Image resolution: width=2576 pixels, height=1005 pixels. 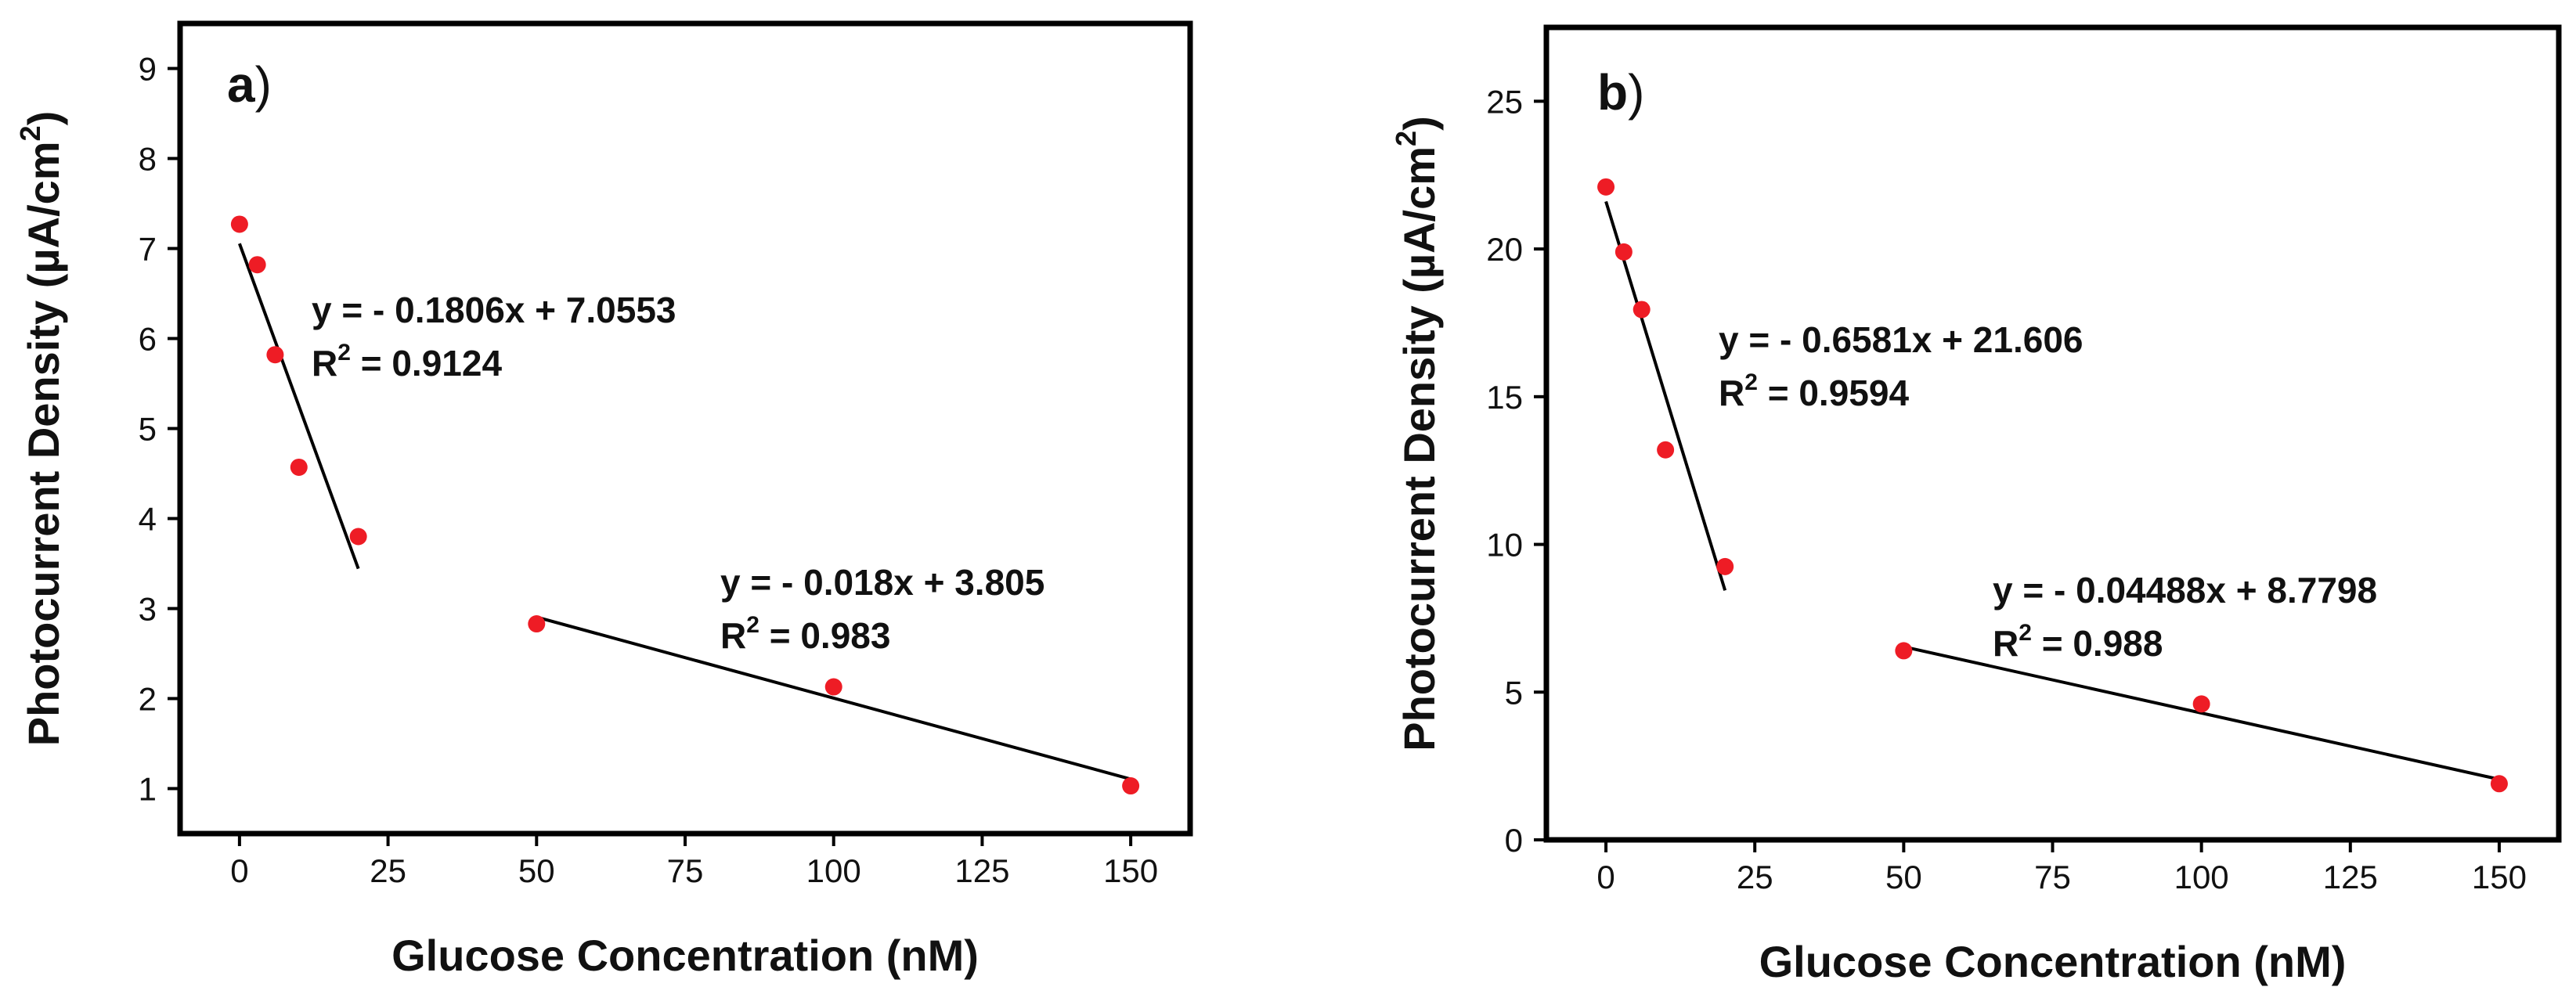 I want to click on y-tick-label: 2, so click(x=148, y=699).